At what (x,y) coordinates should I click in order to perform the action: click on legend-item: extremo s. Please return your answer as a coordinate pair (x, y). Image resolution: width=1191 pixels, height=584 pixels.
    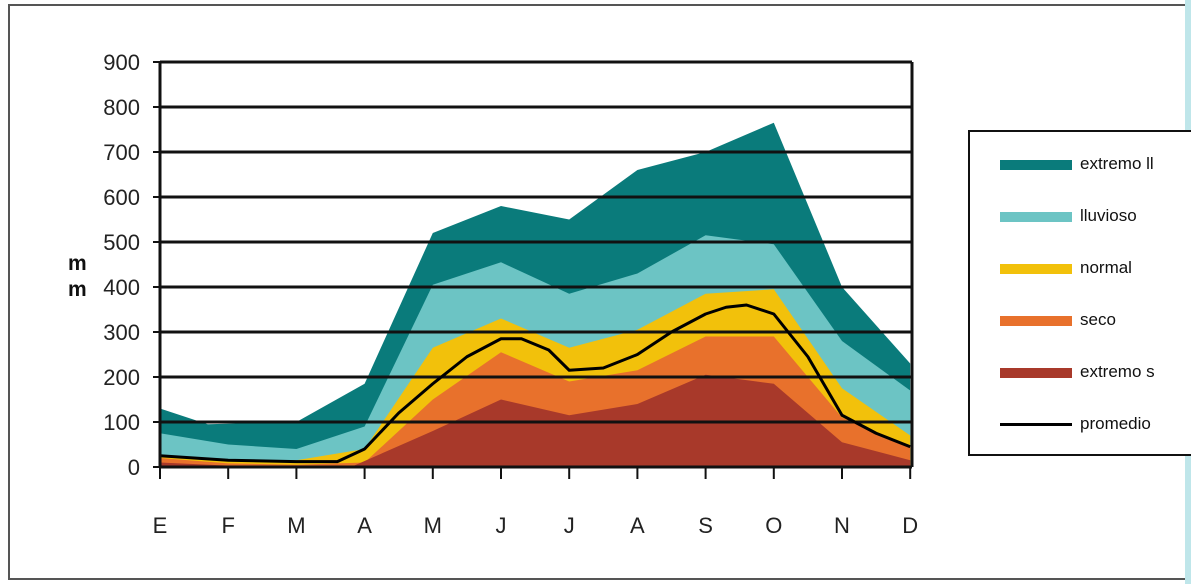
    Looking at the image, I should click on (1095, 372).